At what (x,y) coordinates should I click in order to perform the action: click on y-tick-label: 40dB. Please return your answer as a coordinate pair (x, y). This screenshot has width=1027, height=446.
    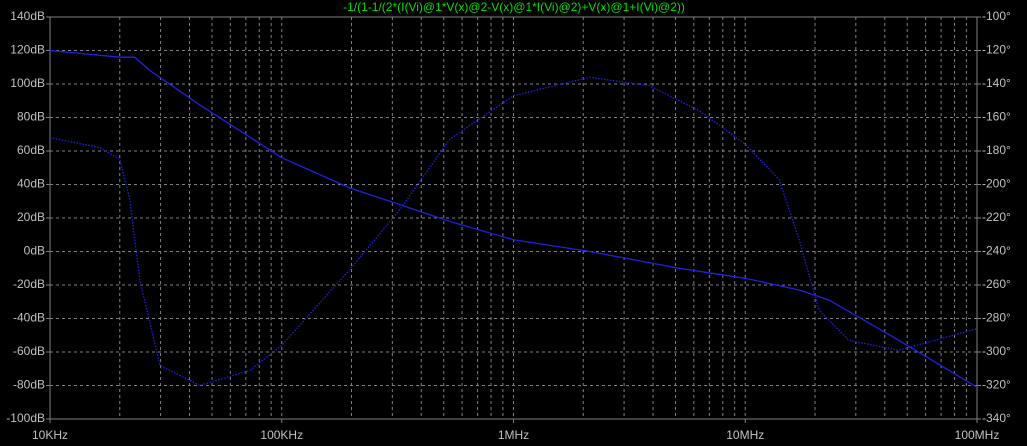
    Looking at the image, I should click on (31, 184).